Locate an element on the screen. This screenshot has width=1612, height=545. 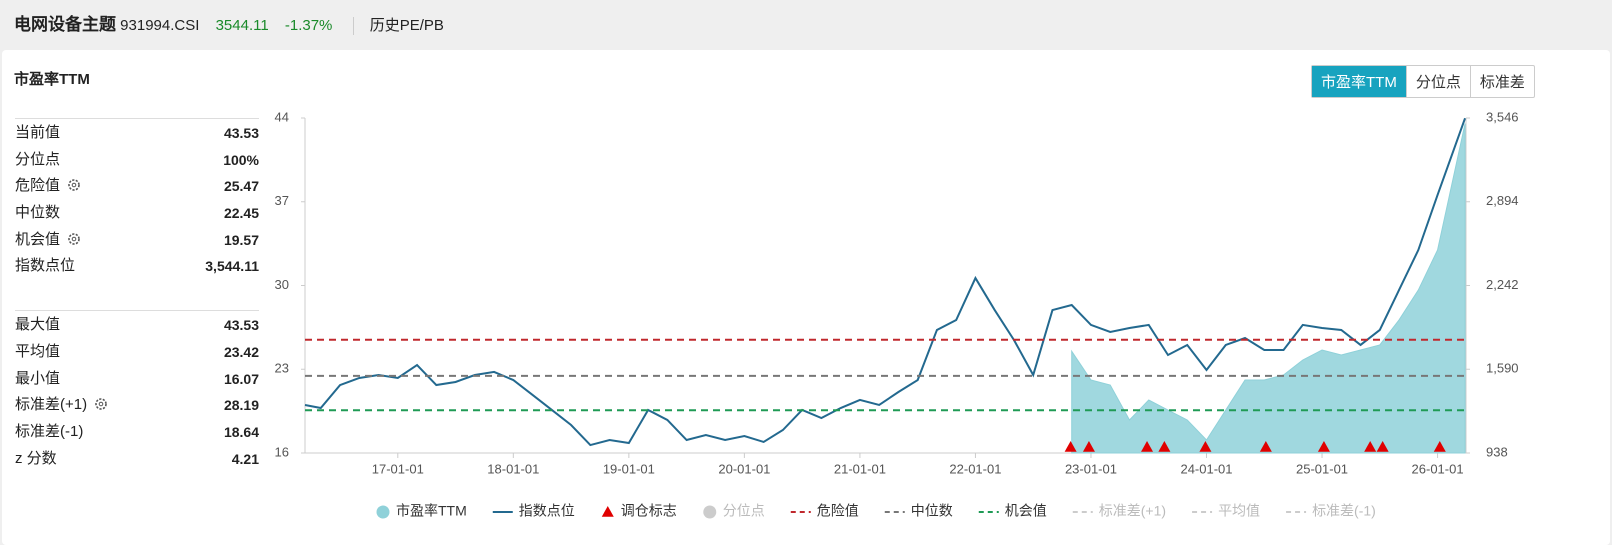
stat-row: 中位数 22.45 is located at coordinates (137, 213).